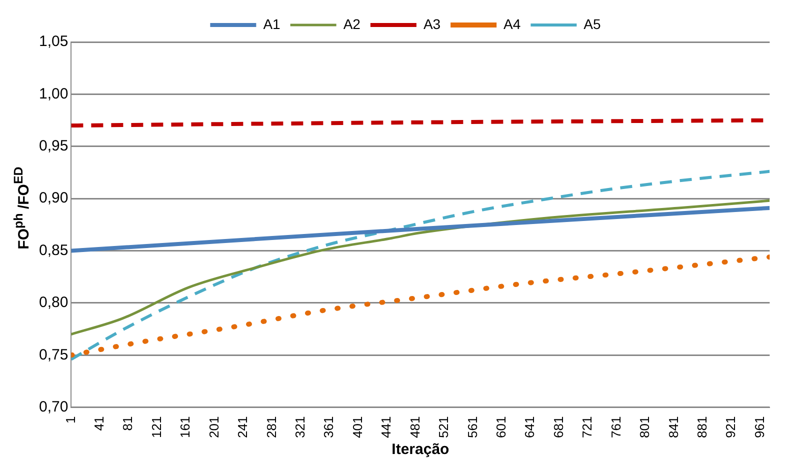 This screenshot has height=467, width=787. Describe the element at coordinates (702, 427) in the screenshot. I see `x-tick-label: 881` at that location.